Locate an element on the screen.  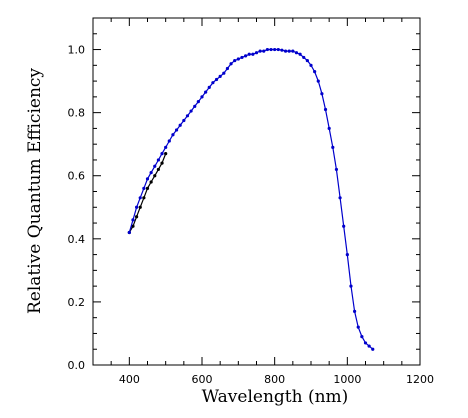
y-tick-label: 0.6 is located at coordinates (77, 176).